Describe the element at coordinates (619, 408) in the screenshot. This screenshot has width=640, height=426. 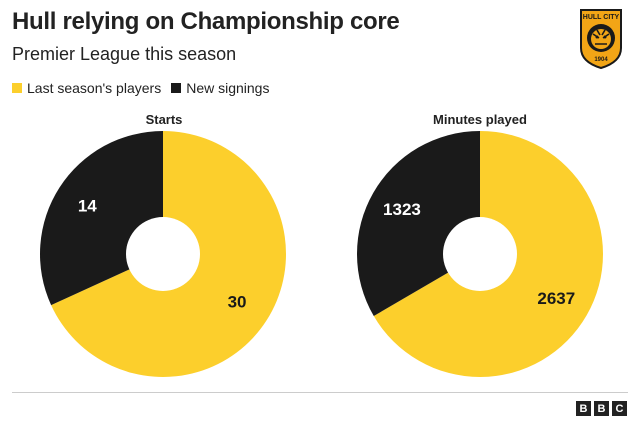
I see `bbc-letter-3: C` at that location.